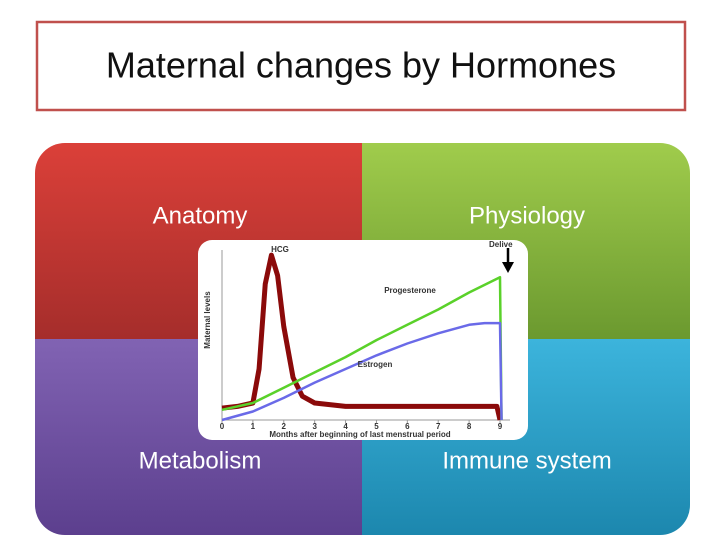  What do you see at coordinates (508, 267) in the screenshot?
I see `arrow-head` at bounding box center [508, 267].